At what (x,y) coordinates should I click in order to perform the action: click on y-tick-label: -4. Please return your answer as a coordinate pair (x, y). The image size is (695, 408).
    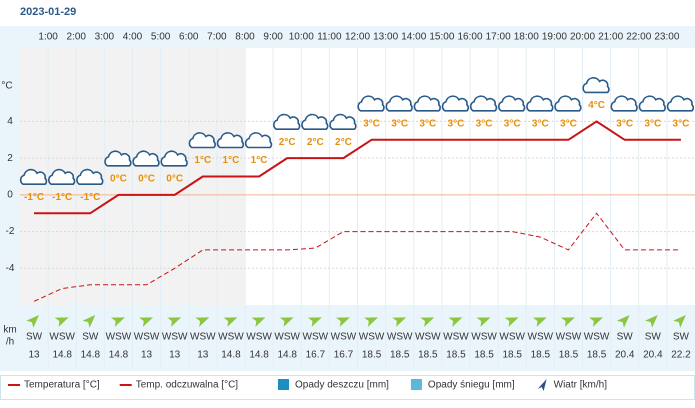
    Looking at the image, I should click on (10, 268).